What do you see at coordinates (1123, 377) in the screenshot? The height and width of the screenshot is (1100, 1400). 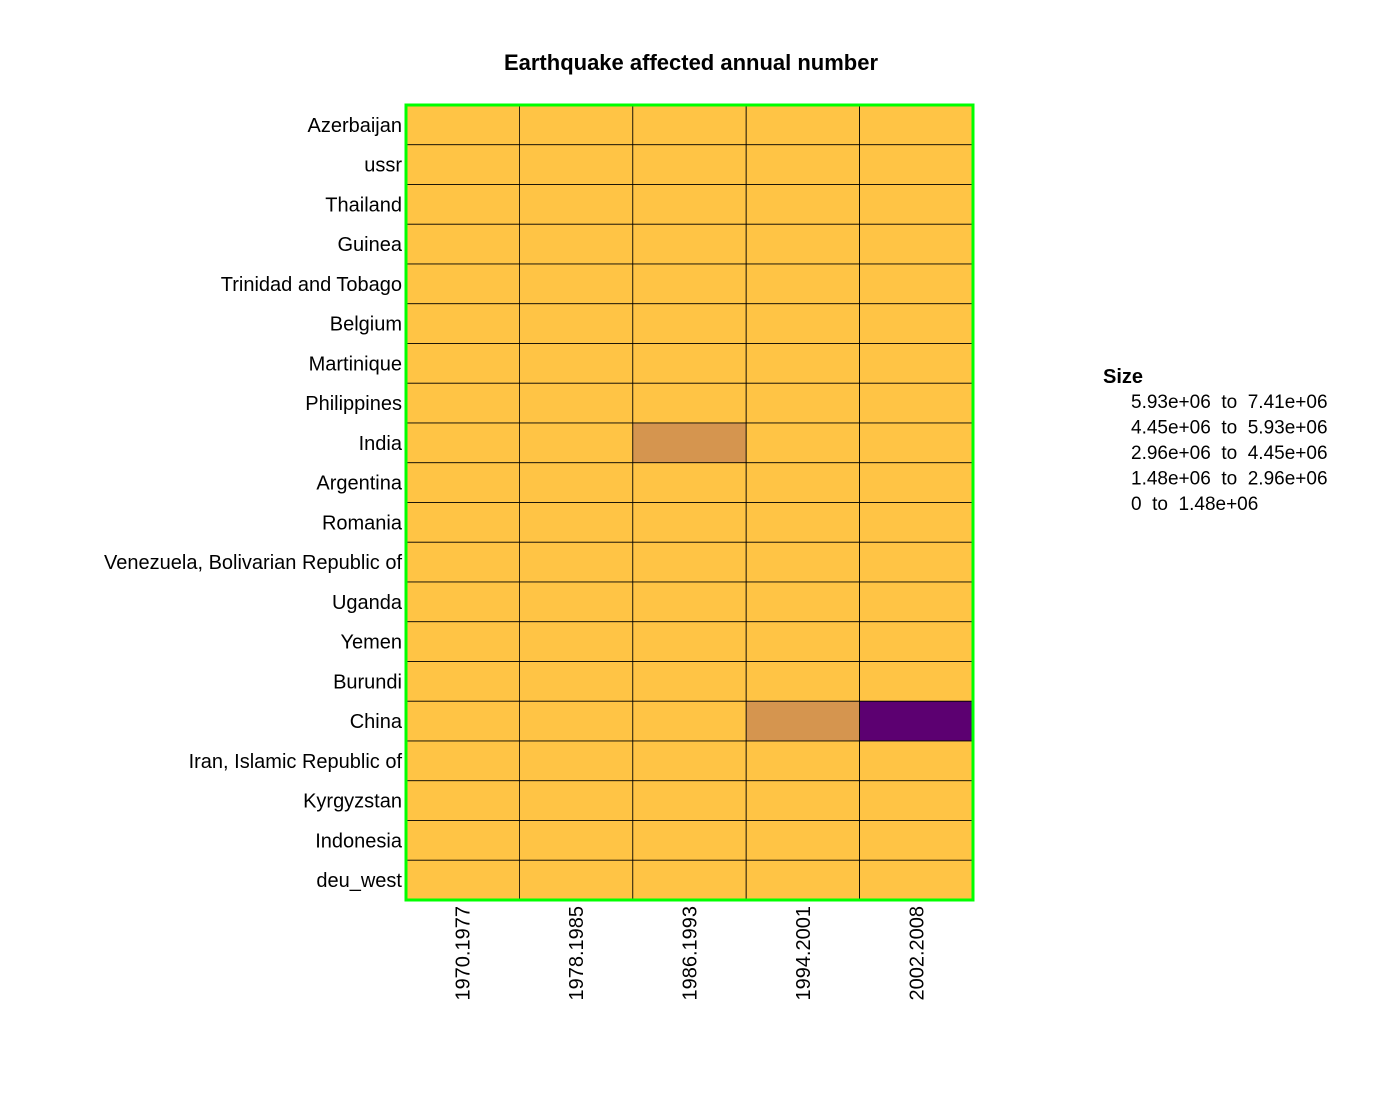 I see `legend-title: Size` at bounding box center [1123, 377].